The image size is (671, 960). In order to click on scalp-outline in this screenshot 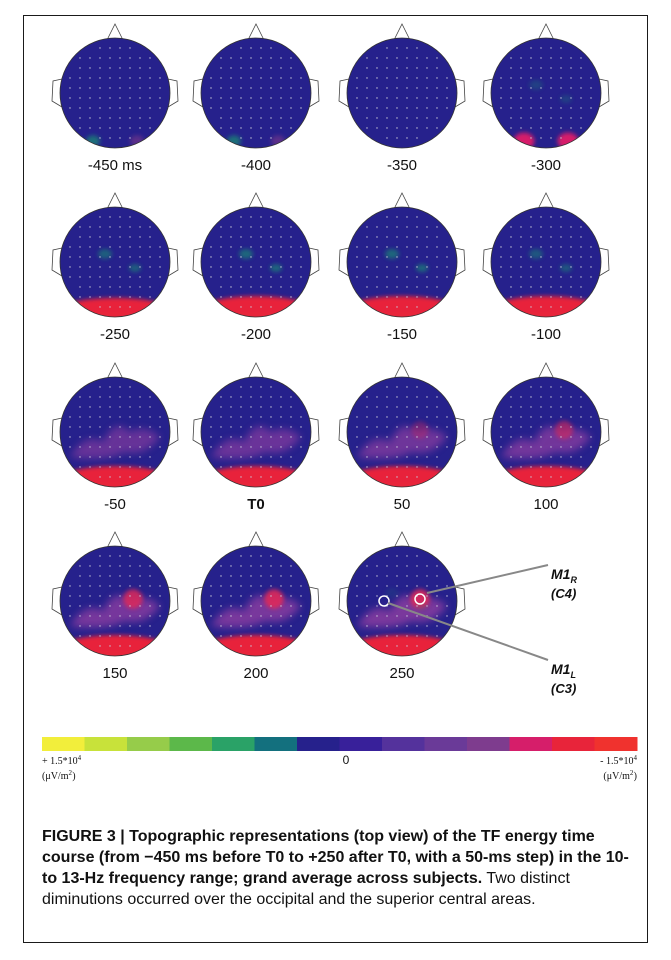, I will do `click(402, 262)`.